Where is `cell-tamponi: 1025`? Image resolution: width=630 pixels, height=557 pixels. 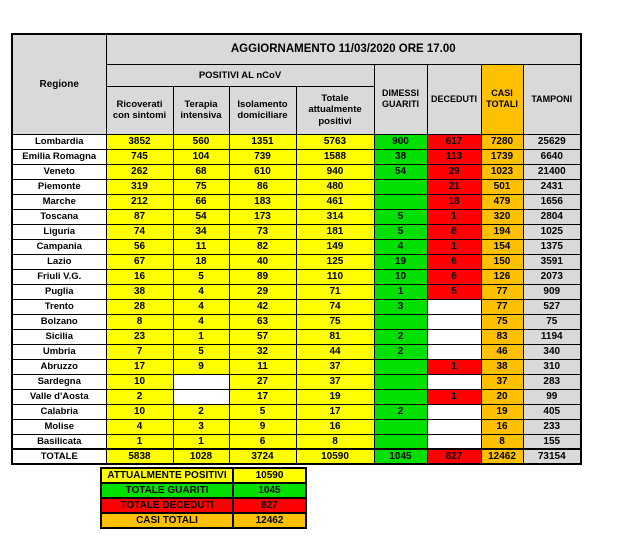 cell-tamponi: 1025 is located at coordinates (552, 231).